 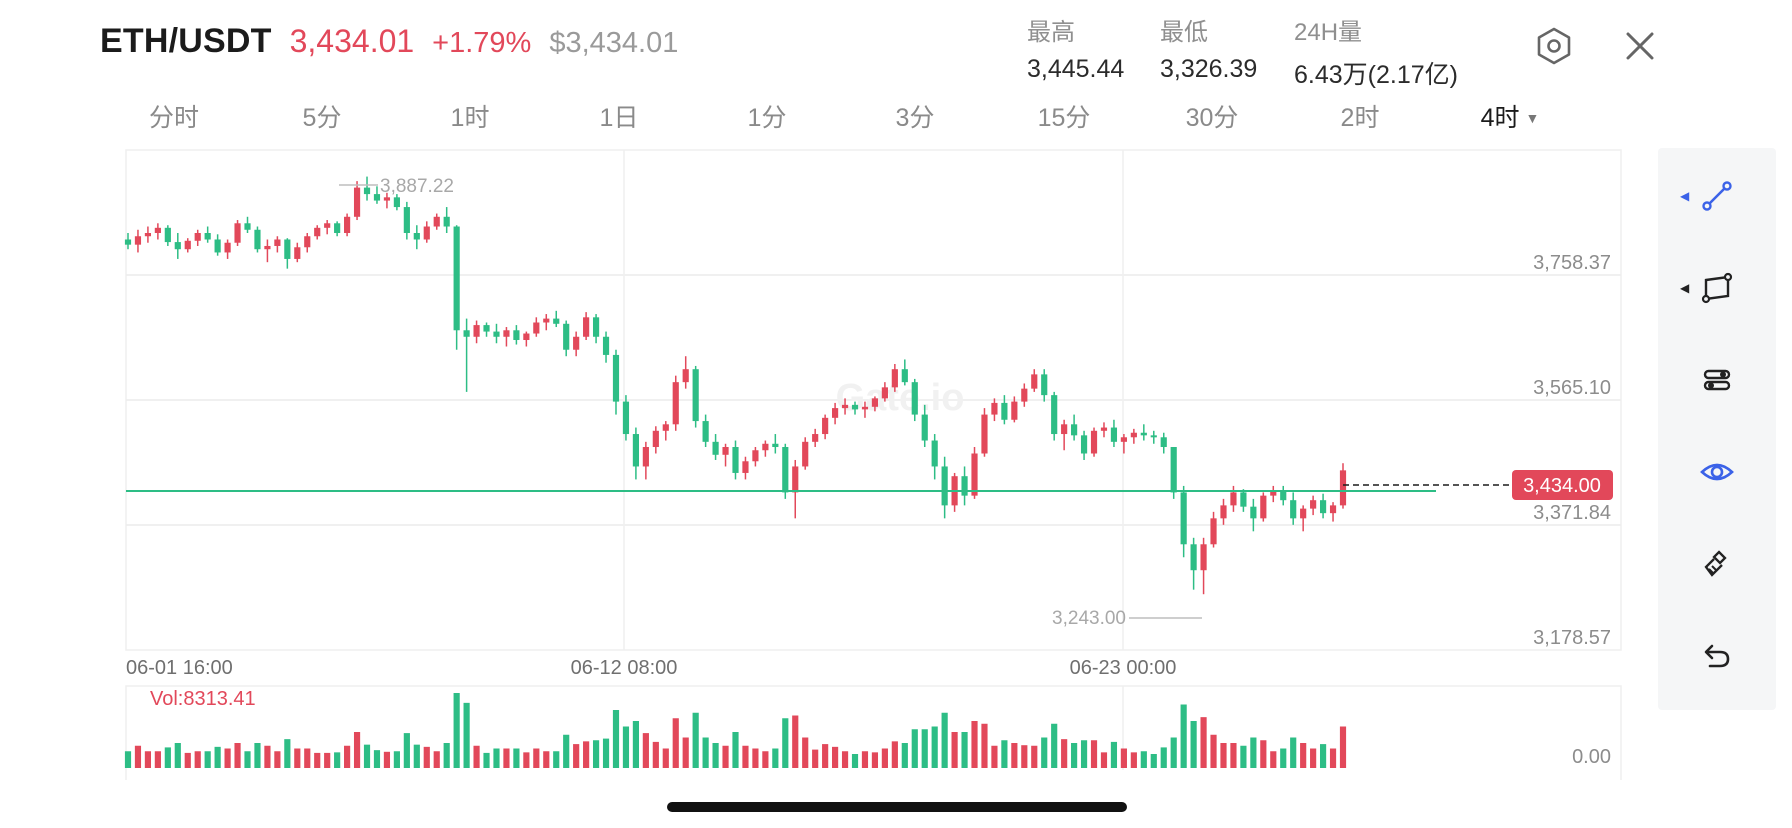 I want to click on indicator-settings-icon, so click(x=1717, y=380).